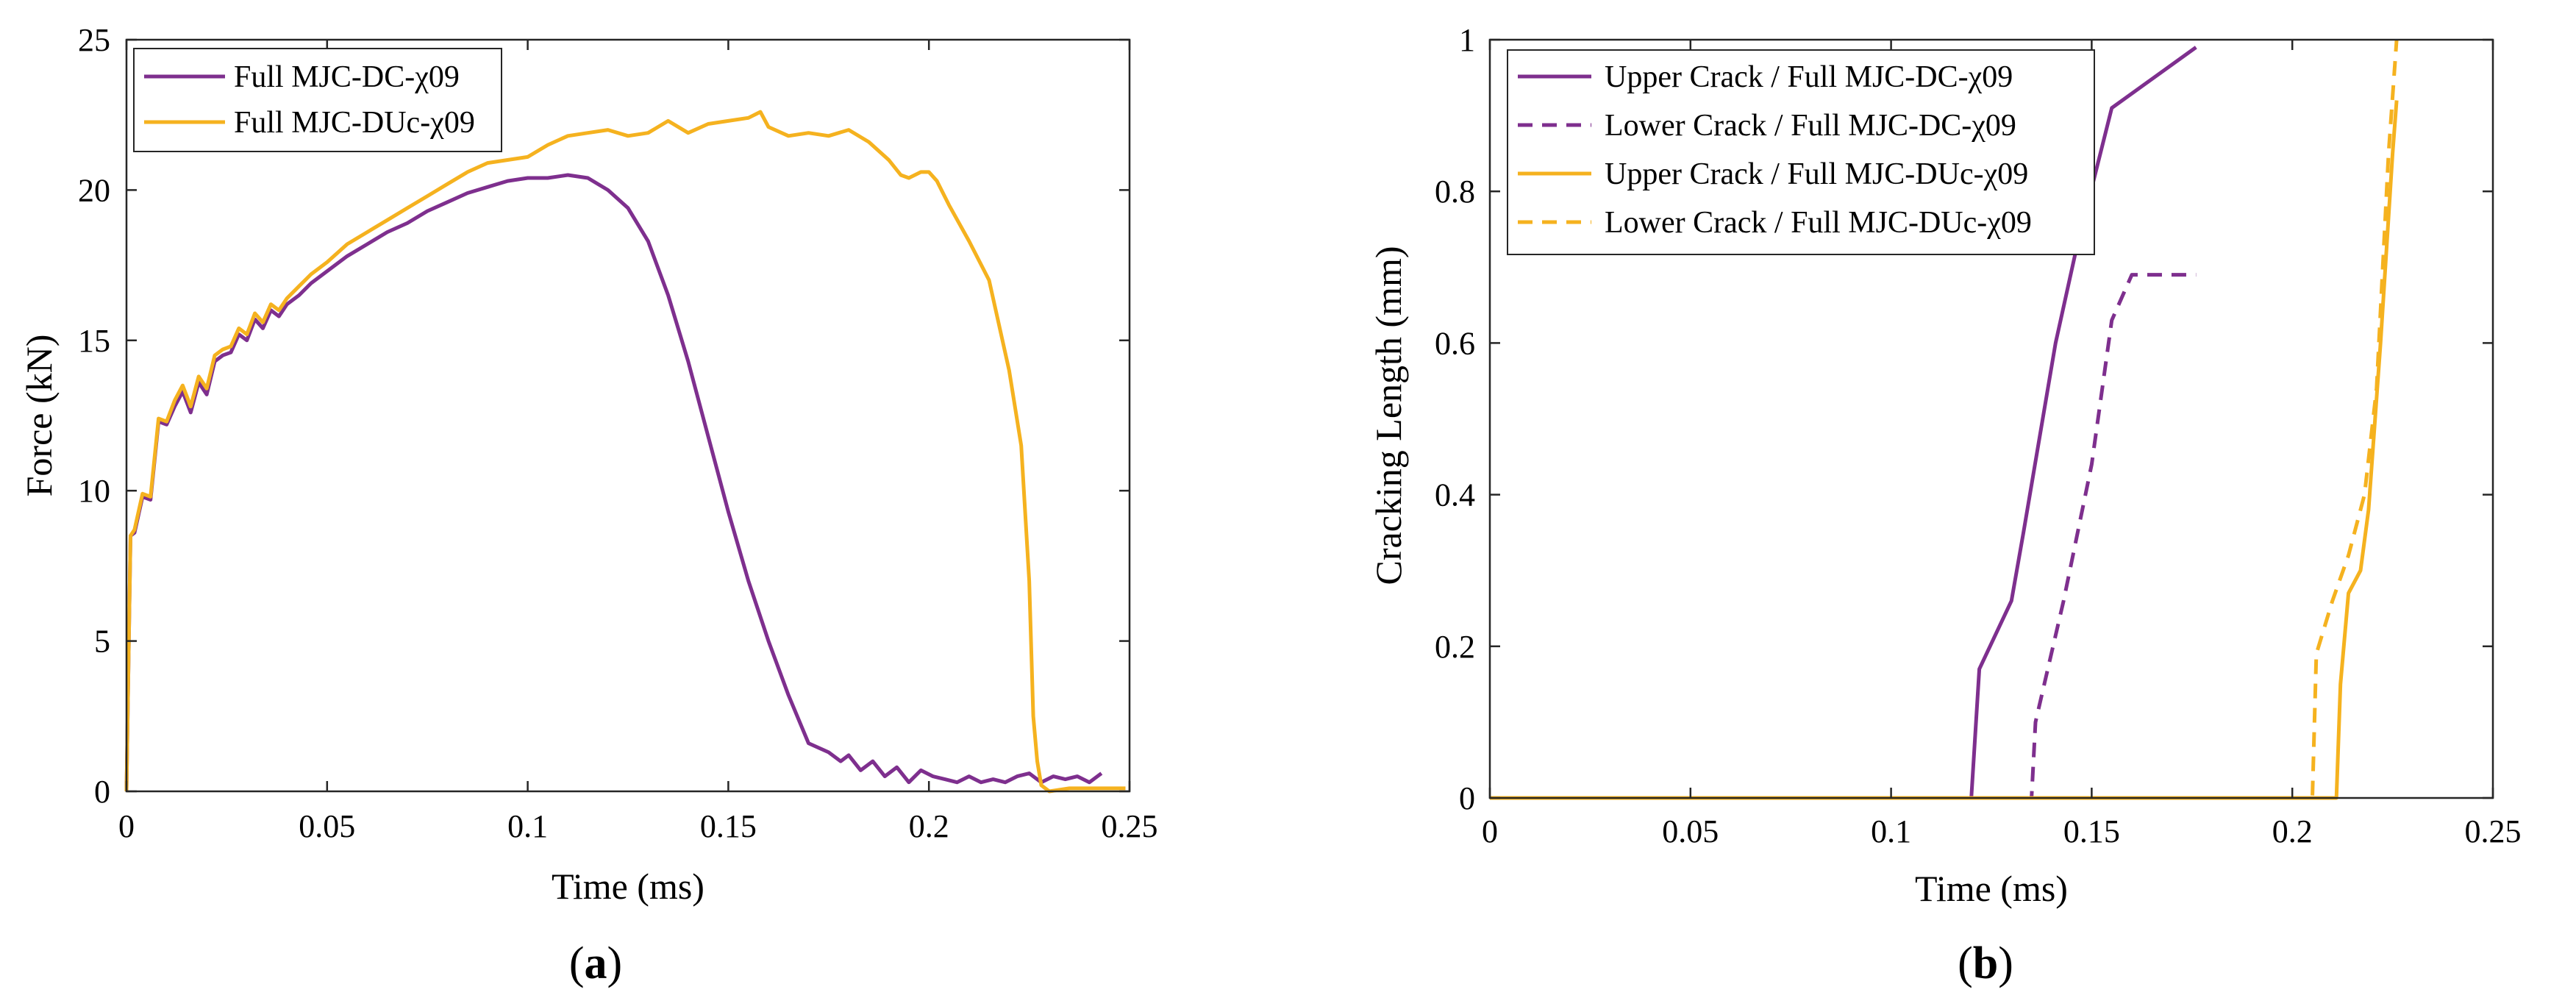 Image resolution: width=2576 pixels, height=998 pixels. What do you see at coordinates (126, 826) in the screenshot?
I see `panel-a-xtick-label: 0` at bounding box center [126, 826].